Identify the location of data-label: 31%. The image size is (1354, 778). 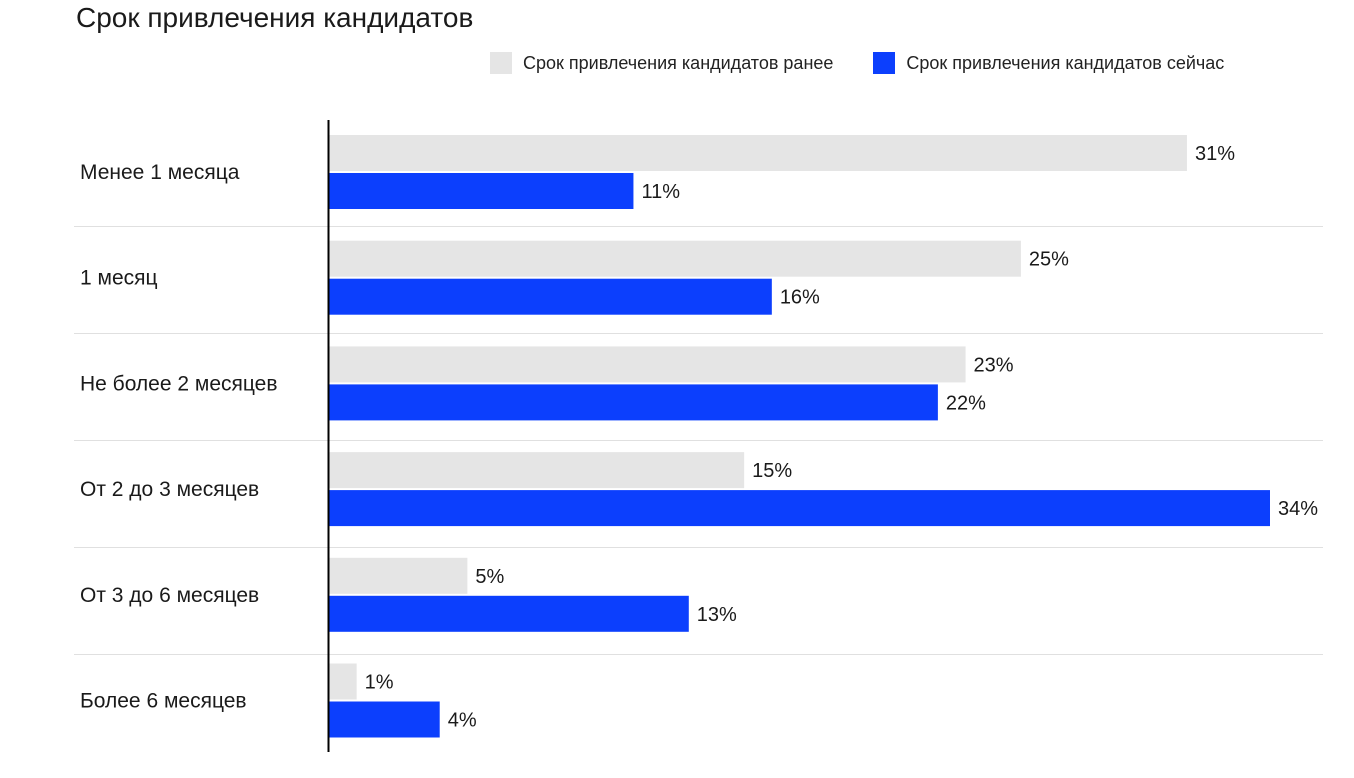
(1215, 154).